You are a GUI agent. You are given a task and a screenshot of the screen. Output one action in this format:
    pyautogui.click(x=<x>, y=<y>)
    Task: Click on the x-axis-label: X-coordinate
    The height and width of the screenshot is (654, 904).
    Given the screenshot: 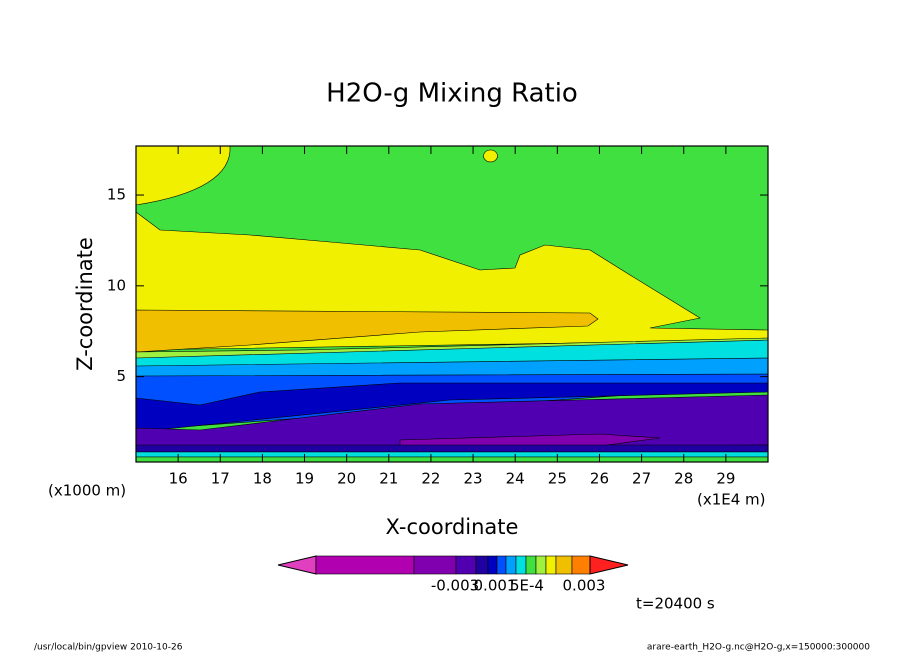 What is the action you would take?
    pyautogui.click(x=452, y=527)
    